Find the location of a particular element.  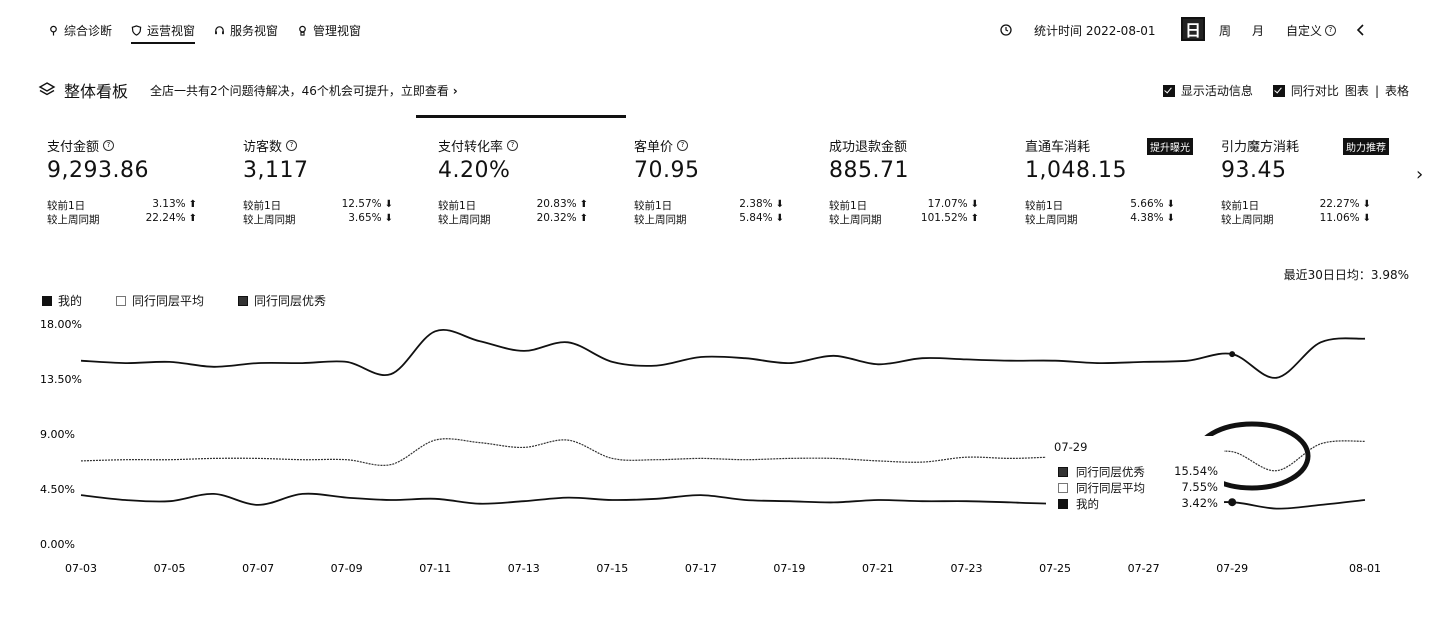

chevron-left-icon is located at coordinates (1361, 30).